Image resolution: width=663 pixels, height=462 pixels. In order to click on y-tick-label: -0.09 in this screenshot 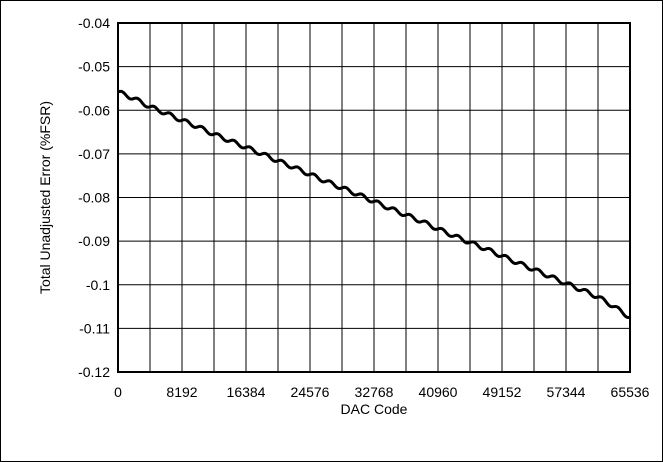, I will do `click(94, 241)`.